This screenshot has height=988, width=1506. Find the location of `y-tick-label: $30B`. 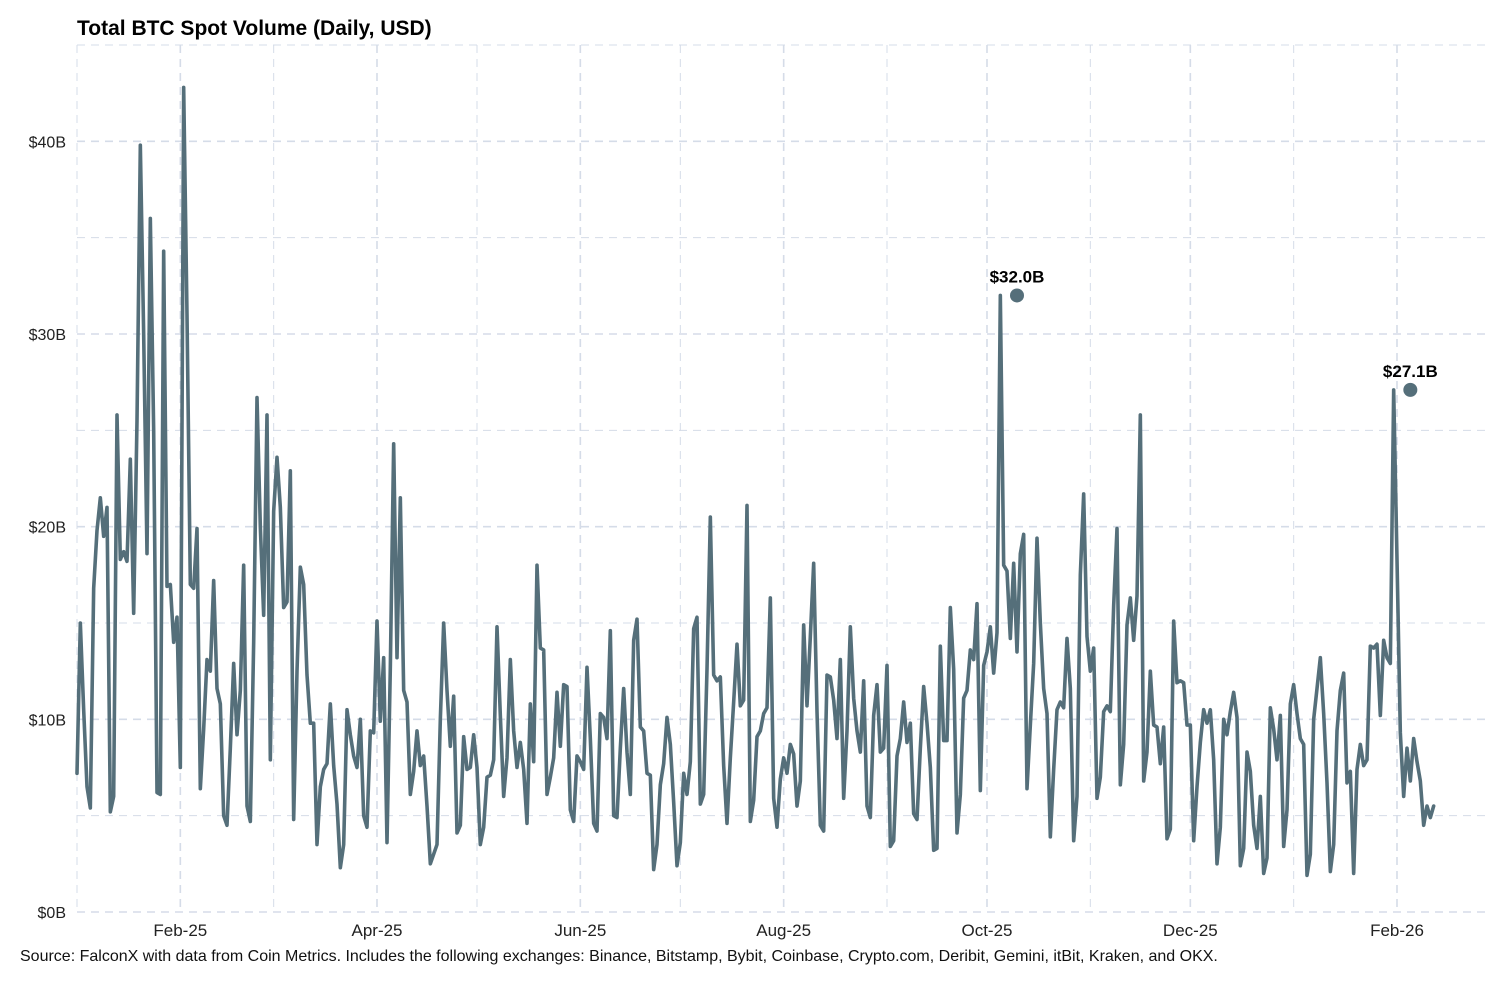

y-tick-label: $30B is located at coordinates (47, 335).